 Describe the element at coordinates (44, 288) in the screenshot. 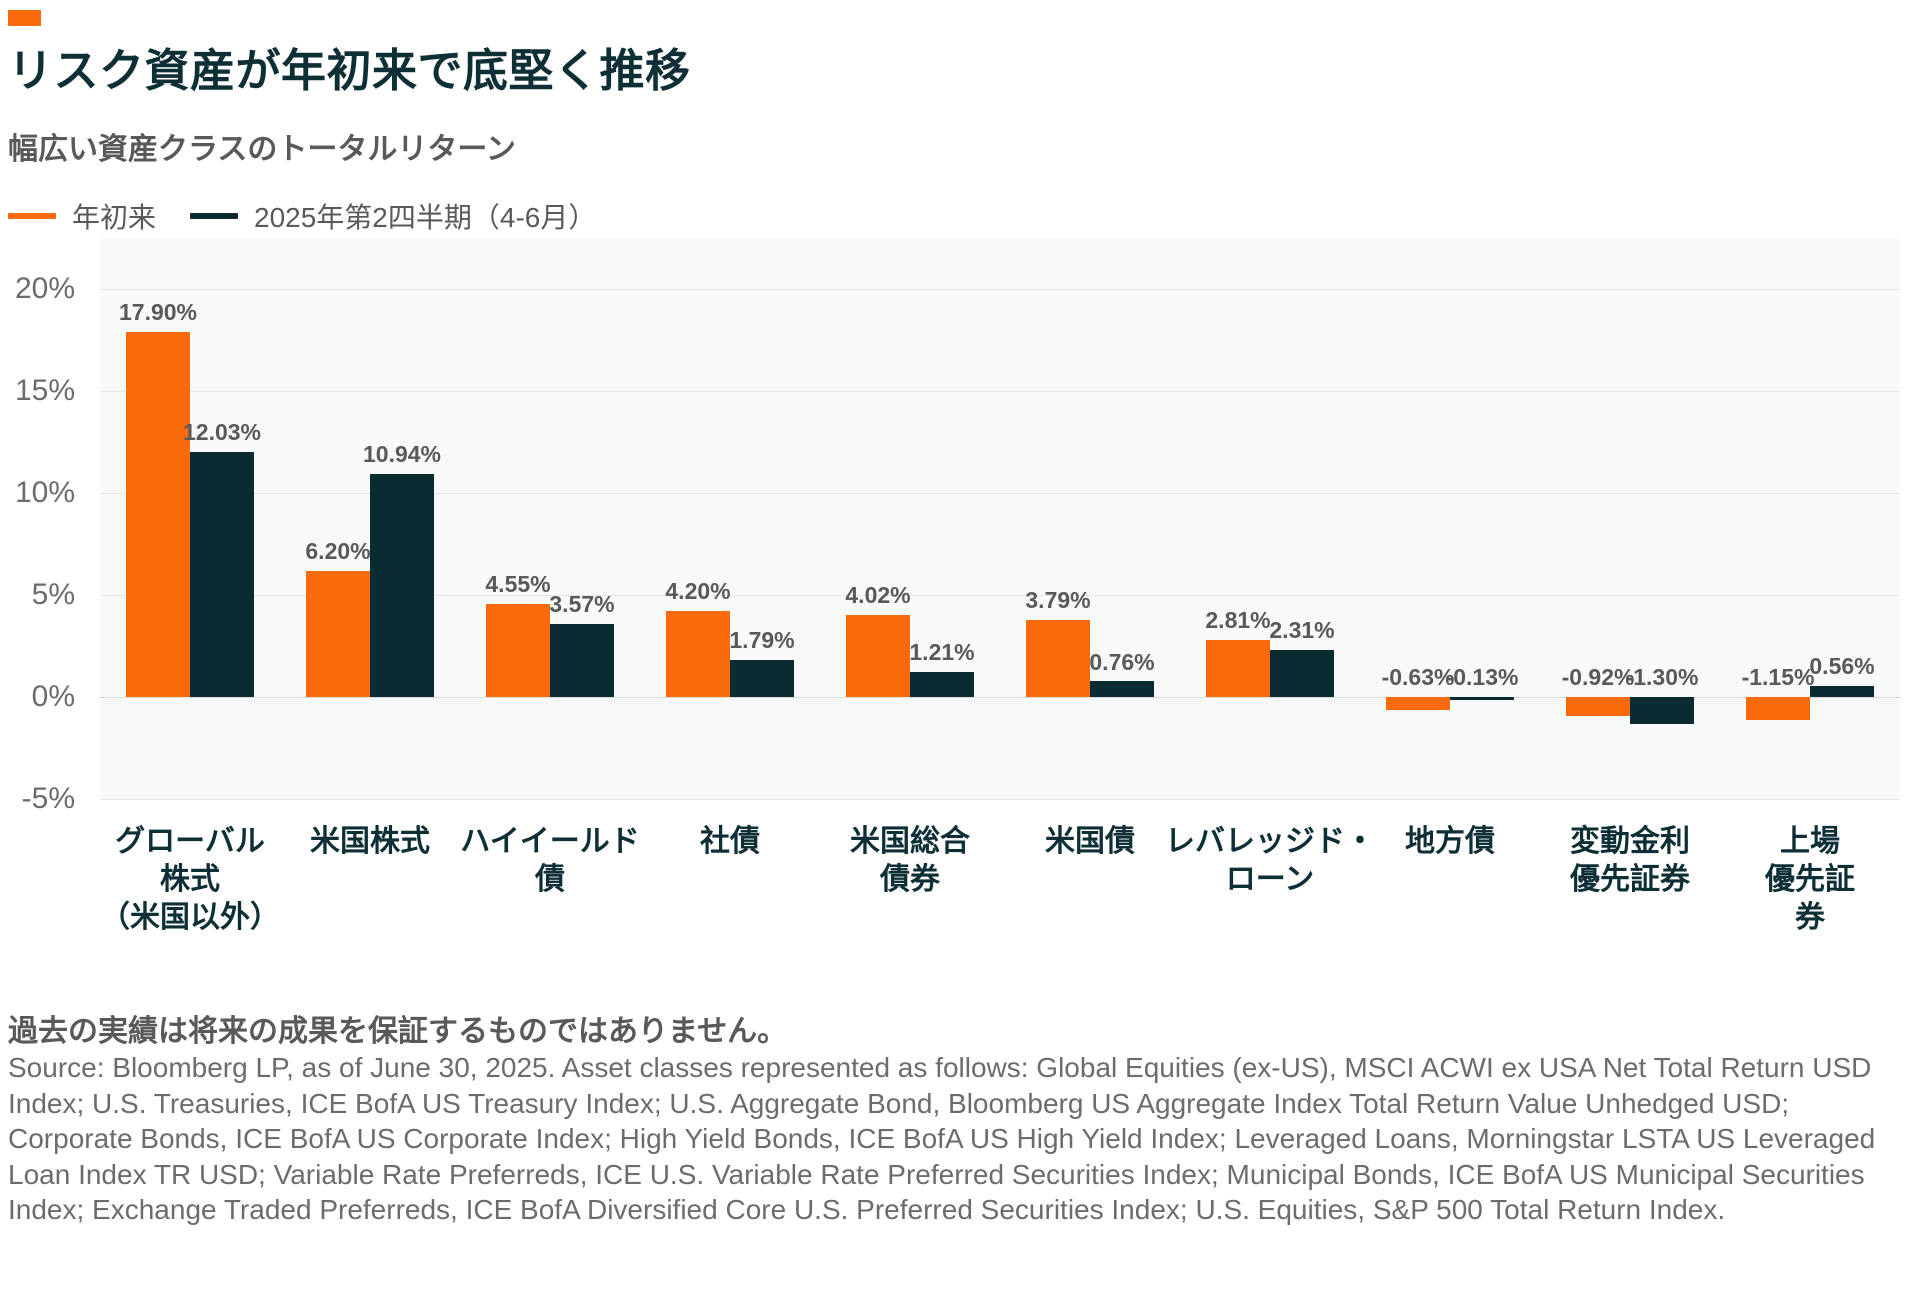

I see `y-axis-tick-label: 20%` at that location.